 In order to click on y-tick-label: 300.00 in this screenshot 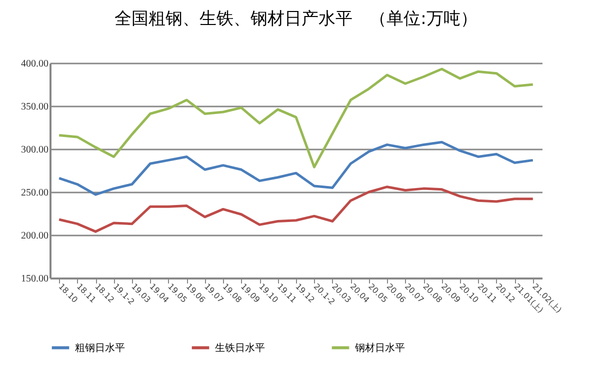, I will do `click(34, 150)`.